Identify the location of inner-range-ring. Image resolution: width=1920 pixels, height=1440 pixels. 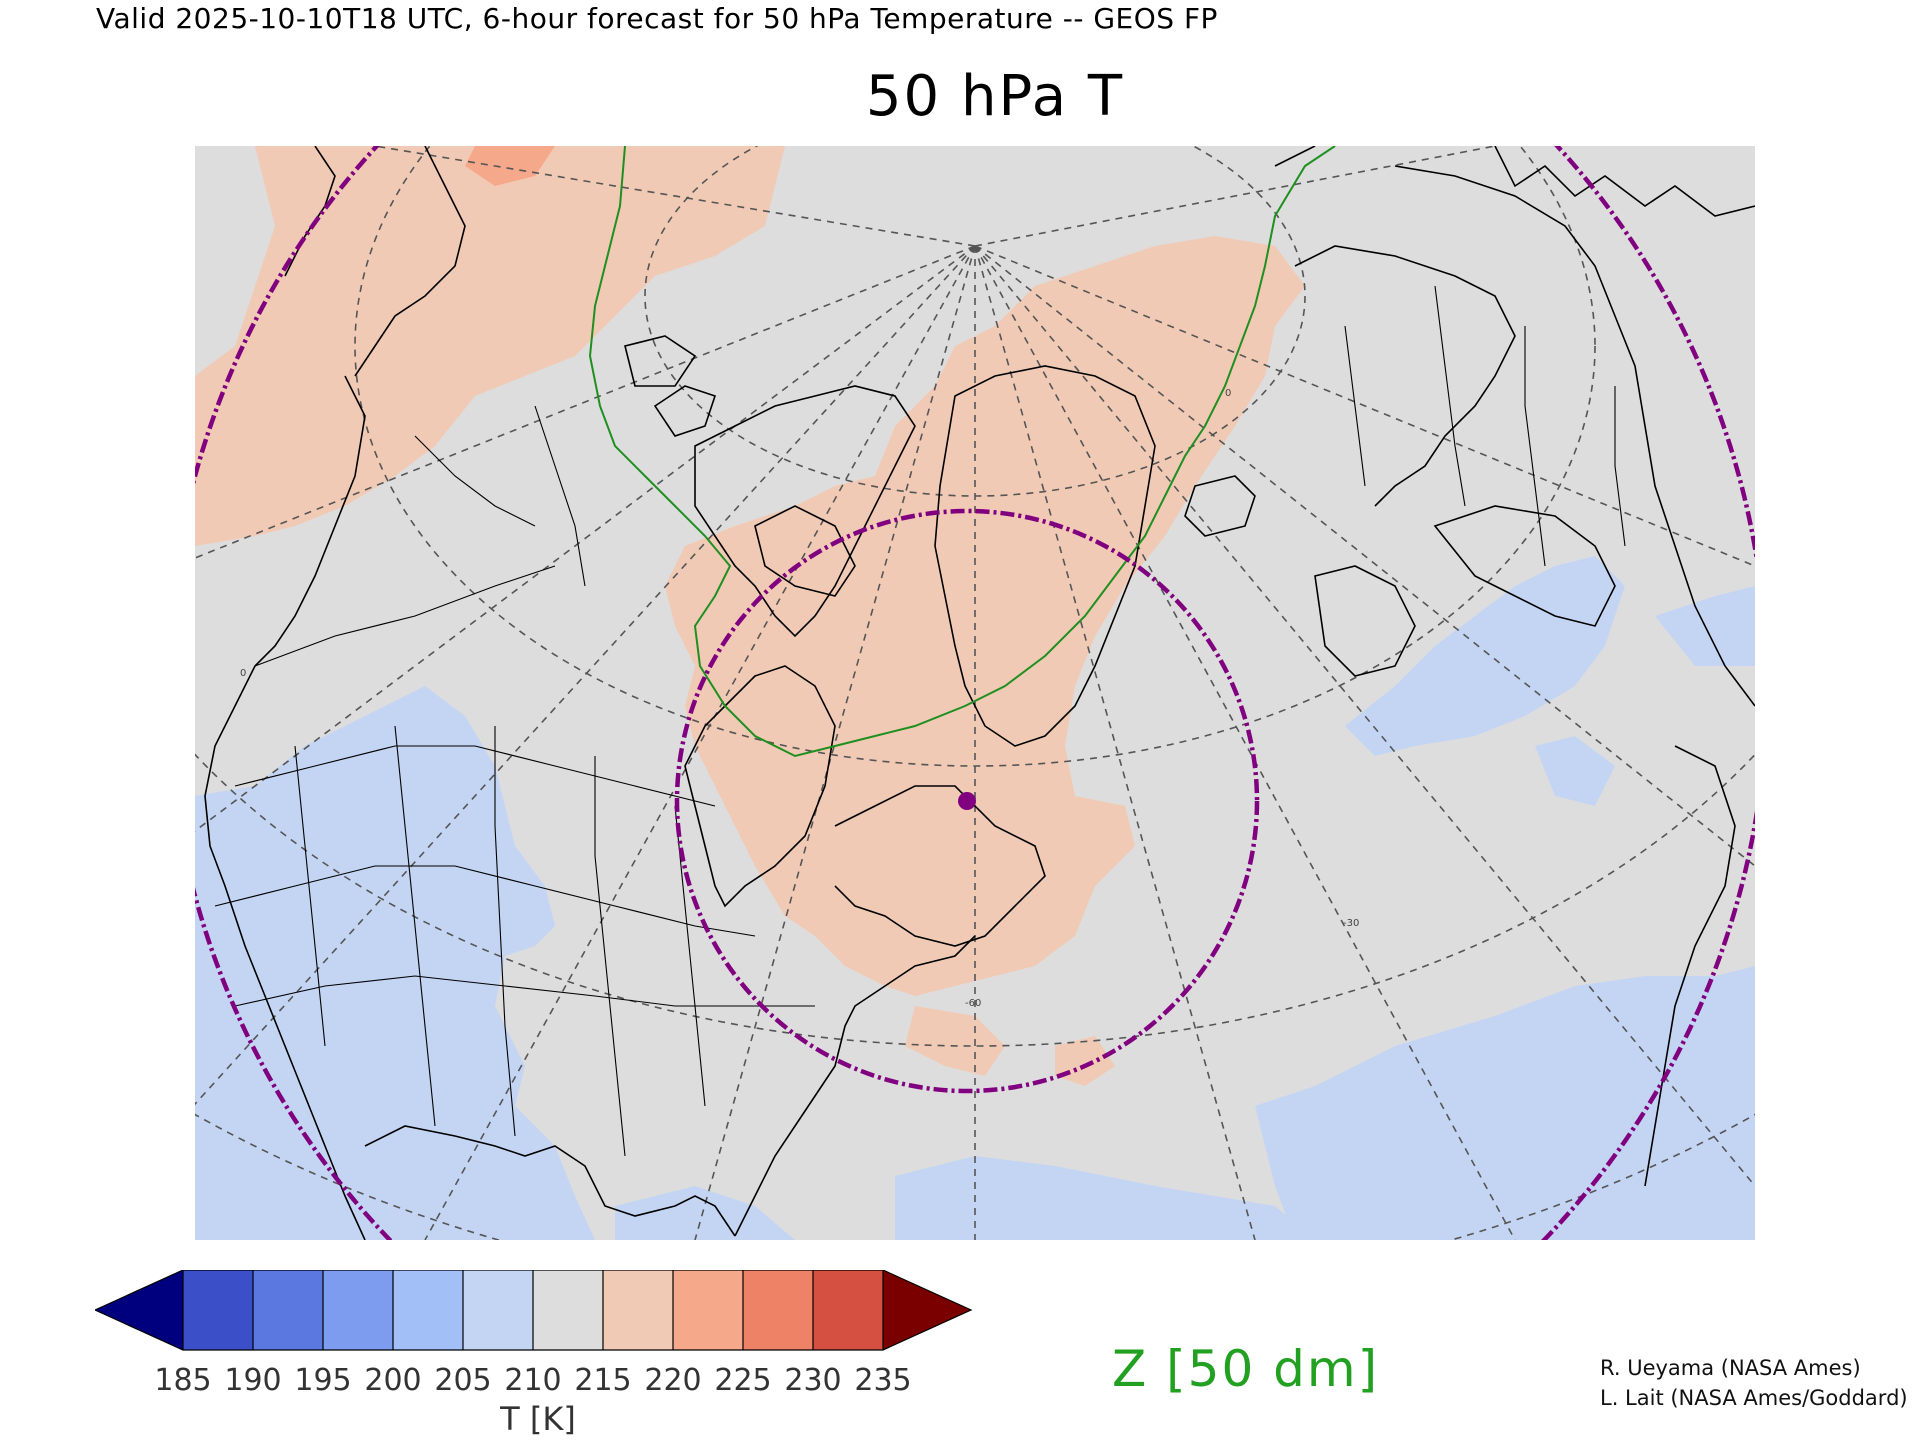
(967, 801).